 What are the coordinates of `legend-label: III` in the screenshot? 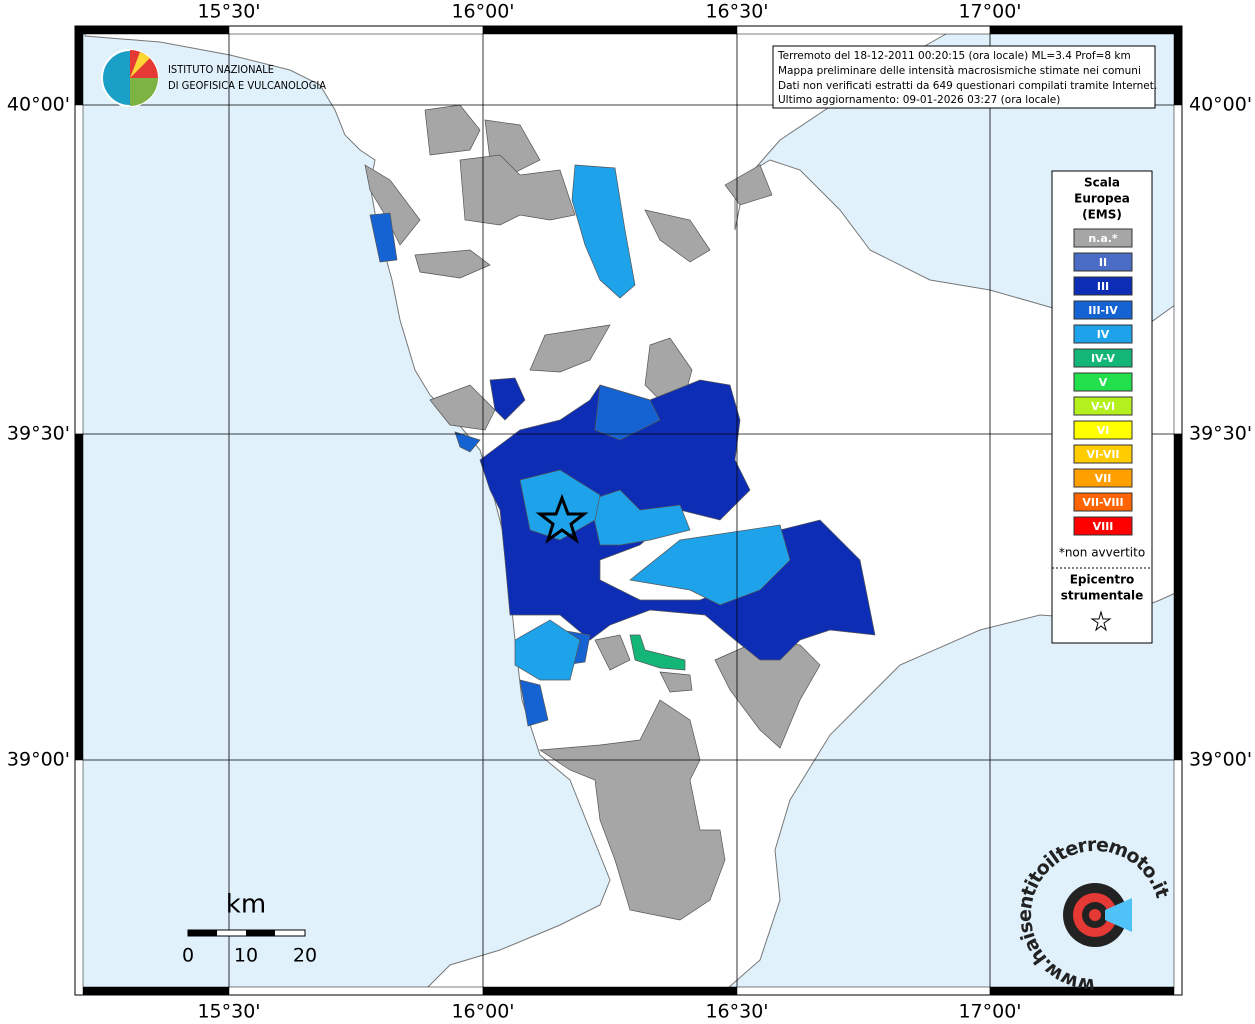 It's located at (1103, 286).